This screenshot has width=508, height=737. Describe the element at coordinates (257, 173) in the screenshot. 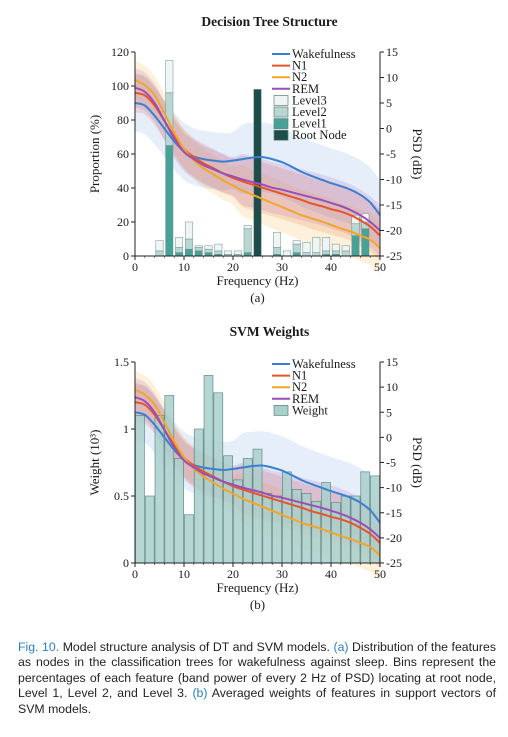

I see `bar-root-node` at that location.